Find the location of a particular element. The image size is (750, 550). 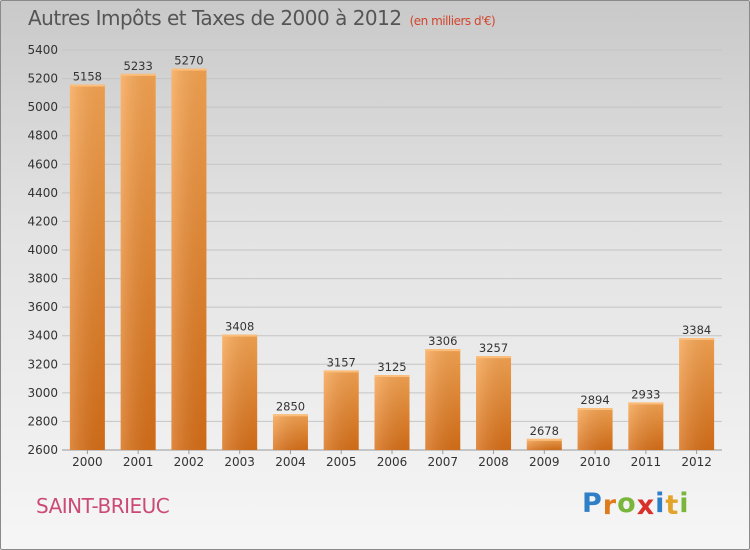

bar-2011 is located at coordinates (646, 426).